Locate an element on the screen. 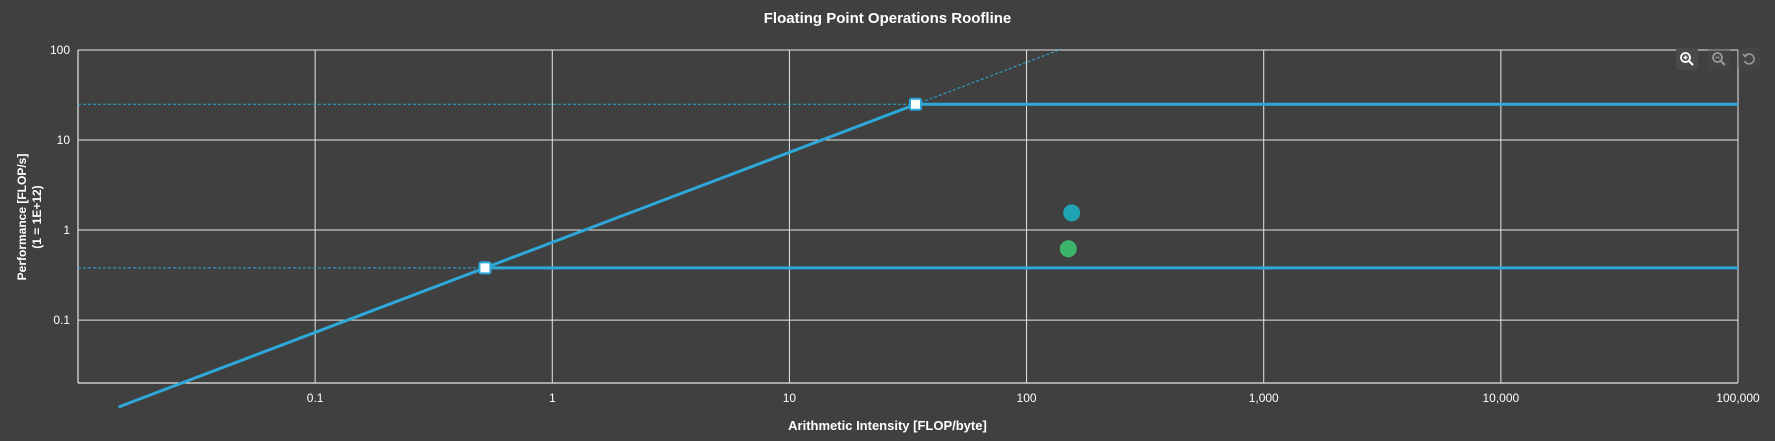 This screenshot has width=1775, height=441. x-tick-label: 100,000 is located at coordinates (1738, 398).